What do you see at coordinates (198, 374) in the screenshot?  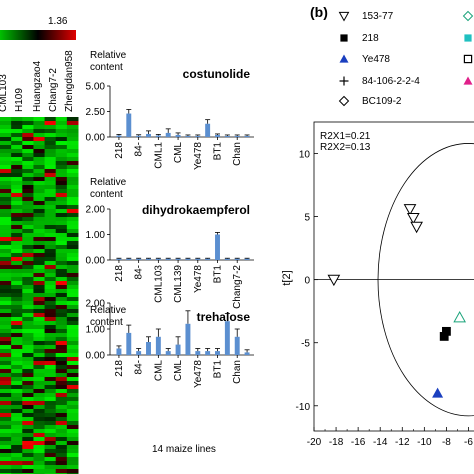 I see `bar-x-tick-label: Ye478` at bounding box center [198, 374].